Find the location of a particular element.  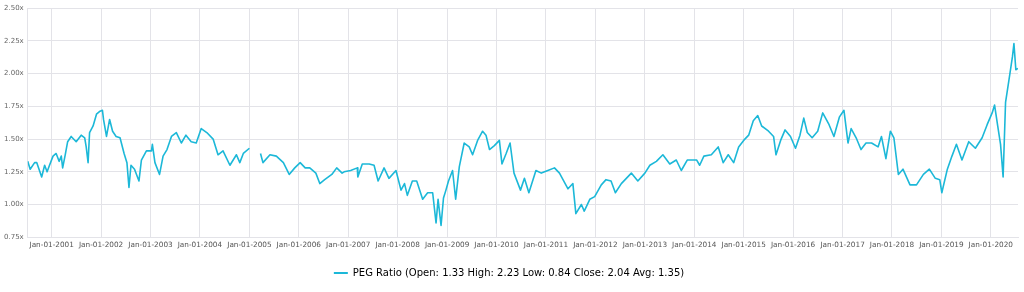

legend-label: PEG Ratio (Open: 1.33 High: 2.23 Low: 0.84 Close: 2.04 Avg: 1.35) is located at coordinates (518, 272).